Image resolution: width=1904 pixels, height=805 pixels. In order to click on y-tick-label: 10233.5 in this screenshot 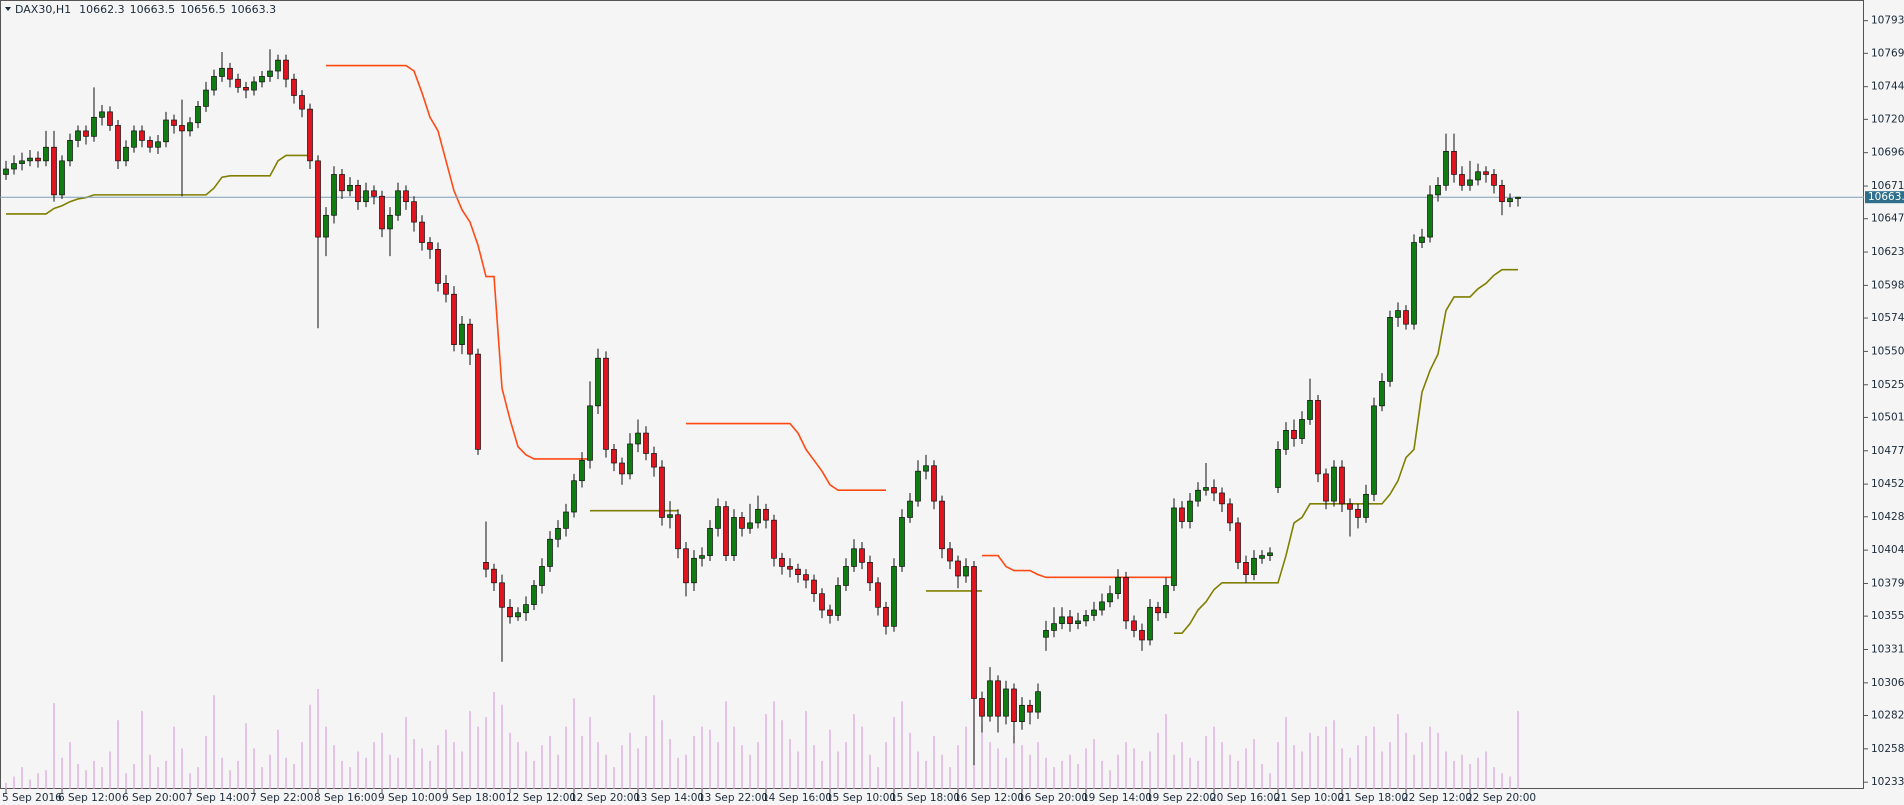, I will do `click(1887, 782)`.